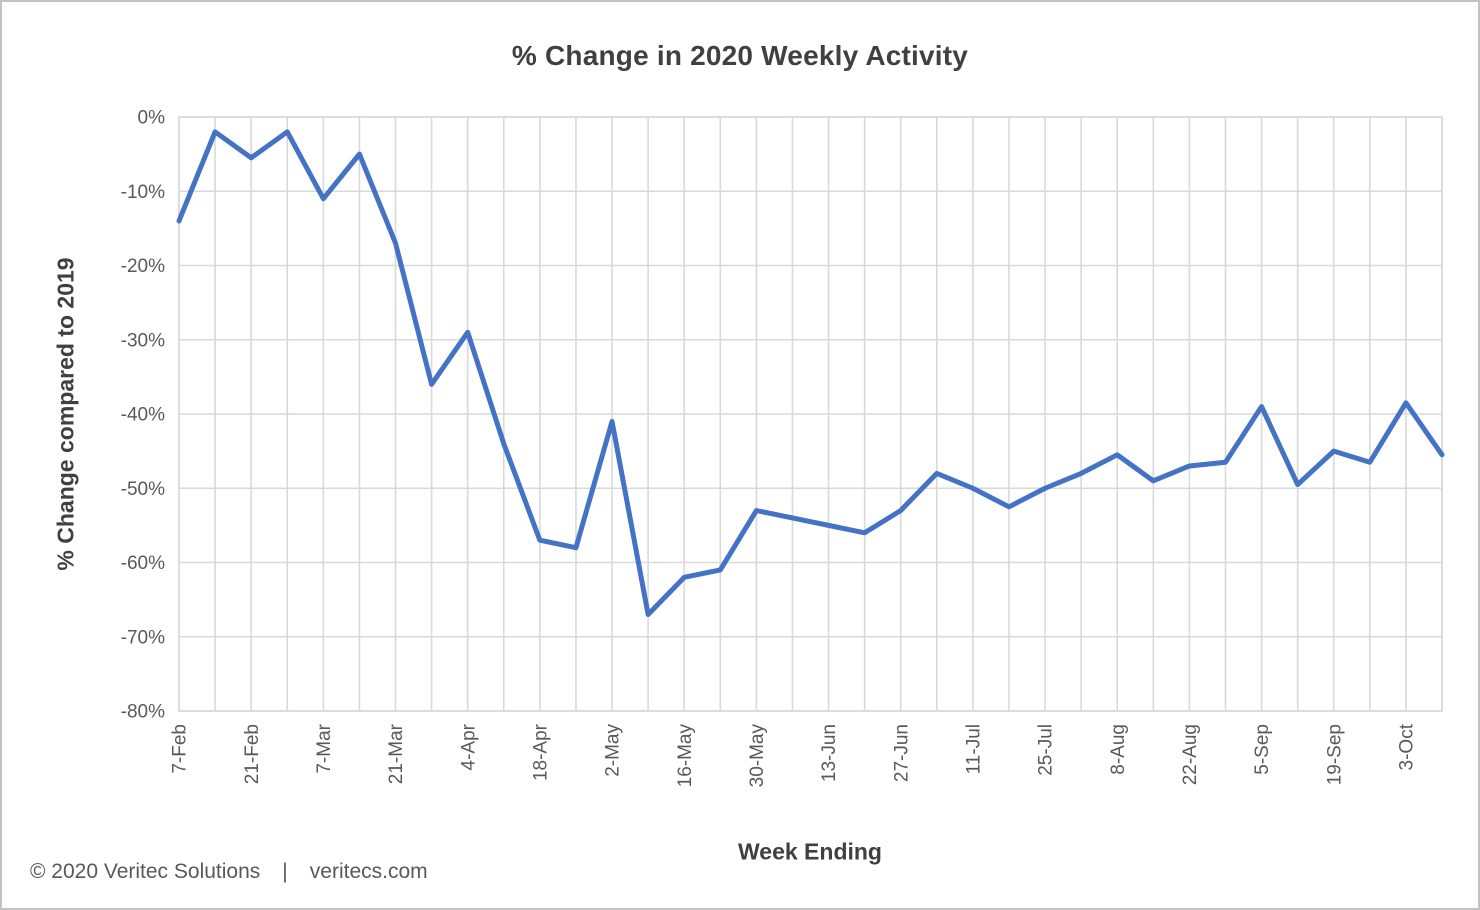 This screenshot has width=1480, height=910. I want to click on y-tick-label: -50%, so click(143, 489).